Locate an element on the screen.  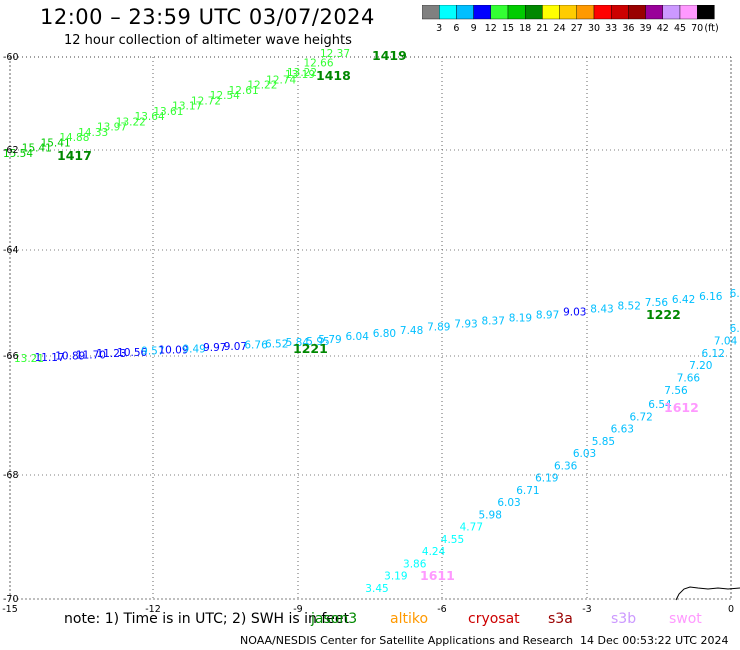
swh-reading: 6.36 is located at coordinates (566, 466).